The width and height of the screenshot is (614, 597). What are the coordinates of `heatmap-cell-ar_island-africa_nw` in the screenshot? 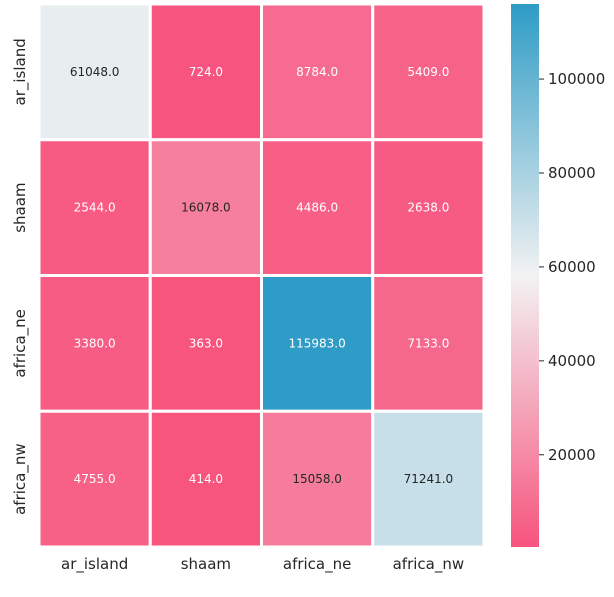 It's located at (428, 72).